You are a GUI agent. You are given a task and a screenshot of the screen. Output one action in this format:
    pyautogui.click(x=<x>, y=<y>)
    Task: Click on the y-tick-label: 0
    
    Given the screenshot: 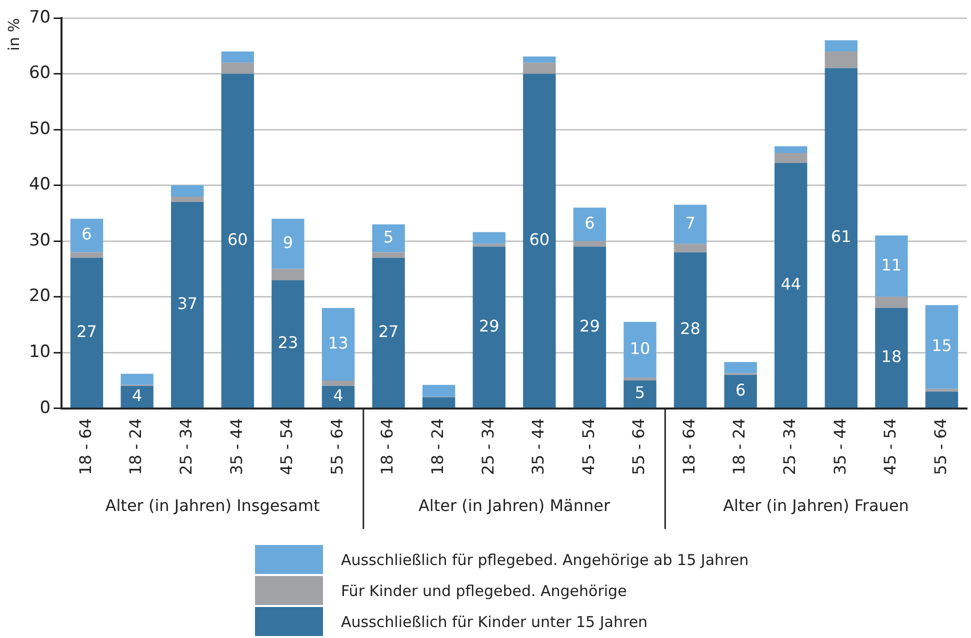 What is the action you would take?
    pyautogui.click(x=45, y=408)
    